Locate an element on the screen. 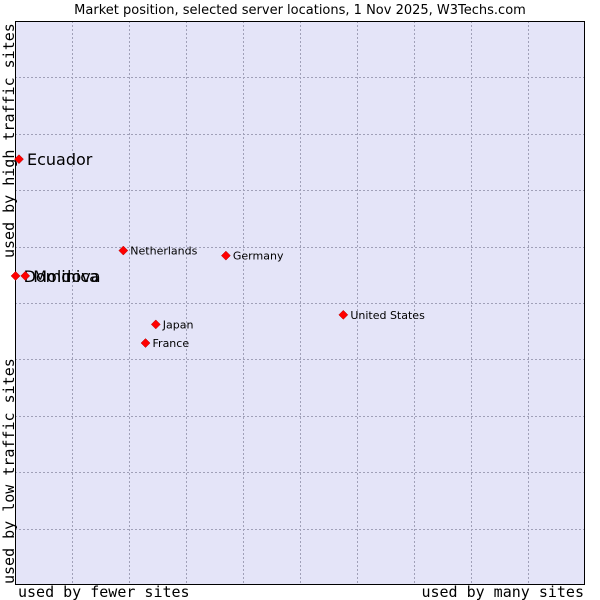  label-france: France is located at coordinates (171, 343).